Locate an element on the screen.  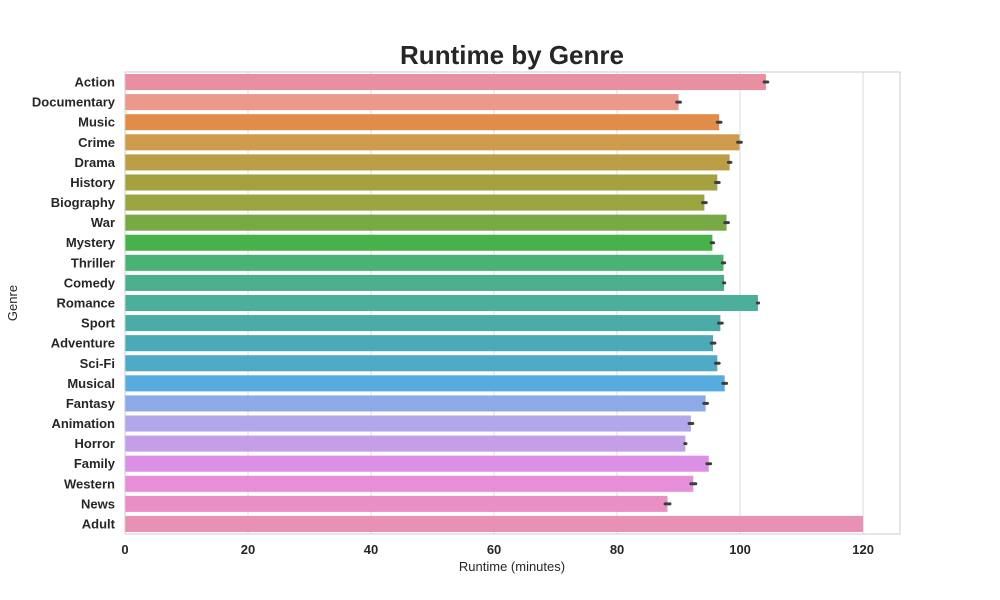
bar-fantasy is located at coordinates (415, 403).